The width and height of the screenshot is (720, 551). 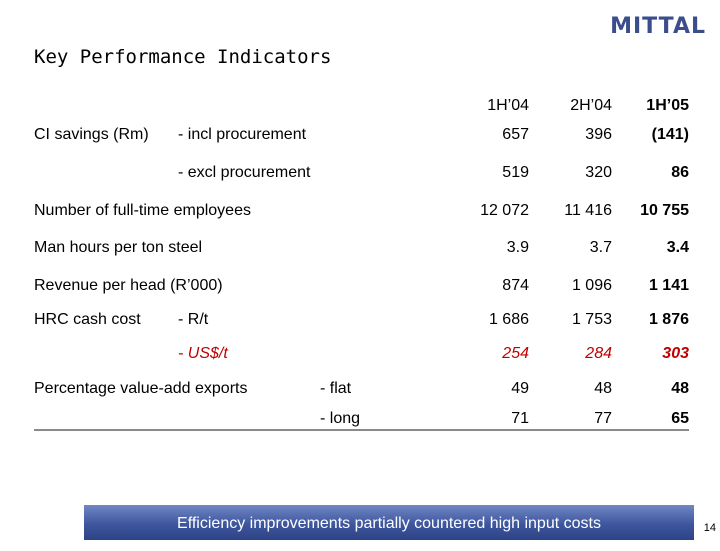 I want to click on cell-ci-excl-1h05: 86, so click(x=680, y=172).